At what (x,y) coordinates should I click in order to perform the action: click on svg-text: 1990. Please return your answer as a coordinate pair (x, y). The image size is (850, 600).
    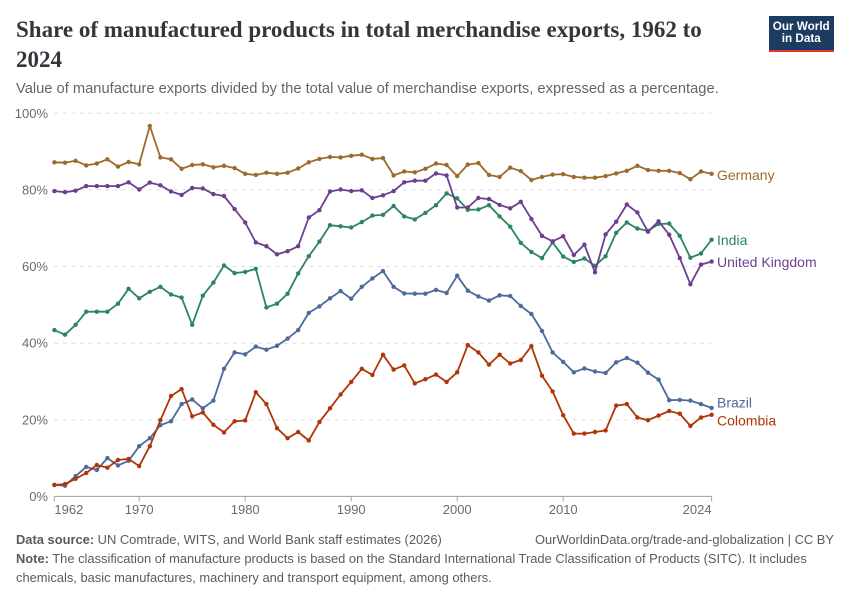
    Looking at the image, I should click on (351, 509).